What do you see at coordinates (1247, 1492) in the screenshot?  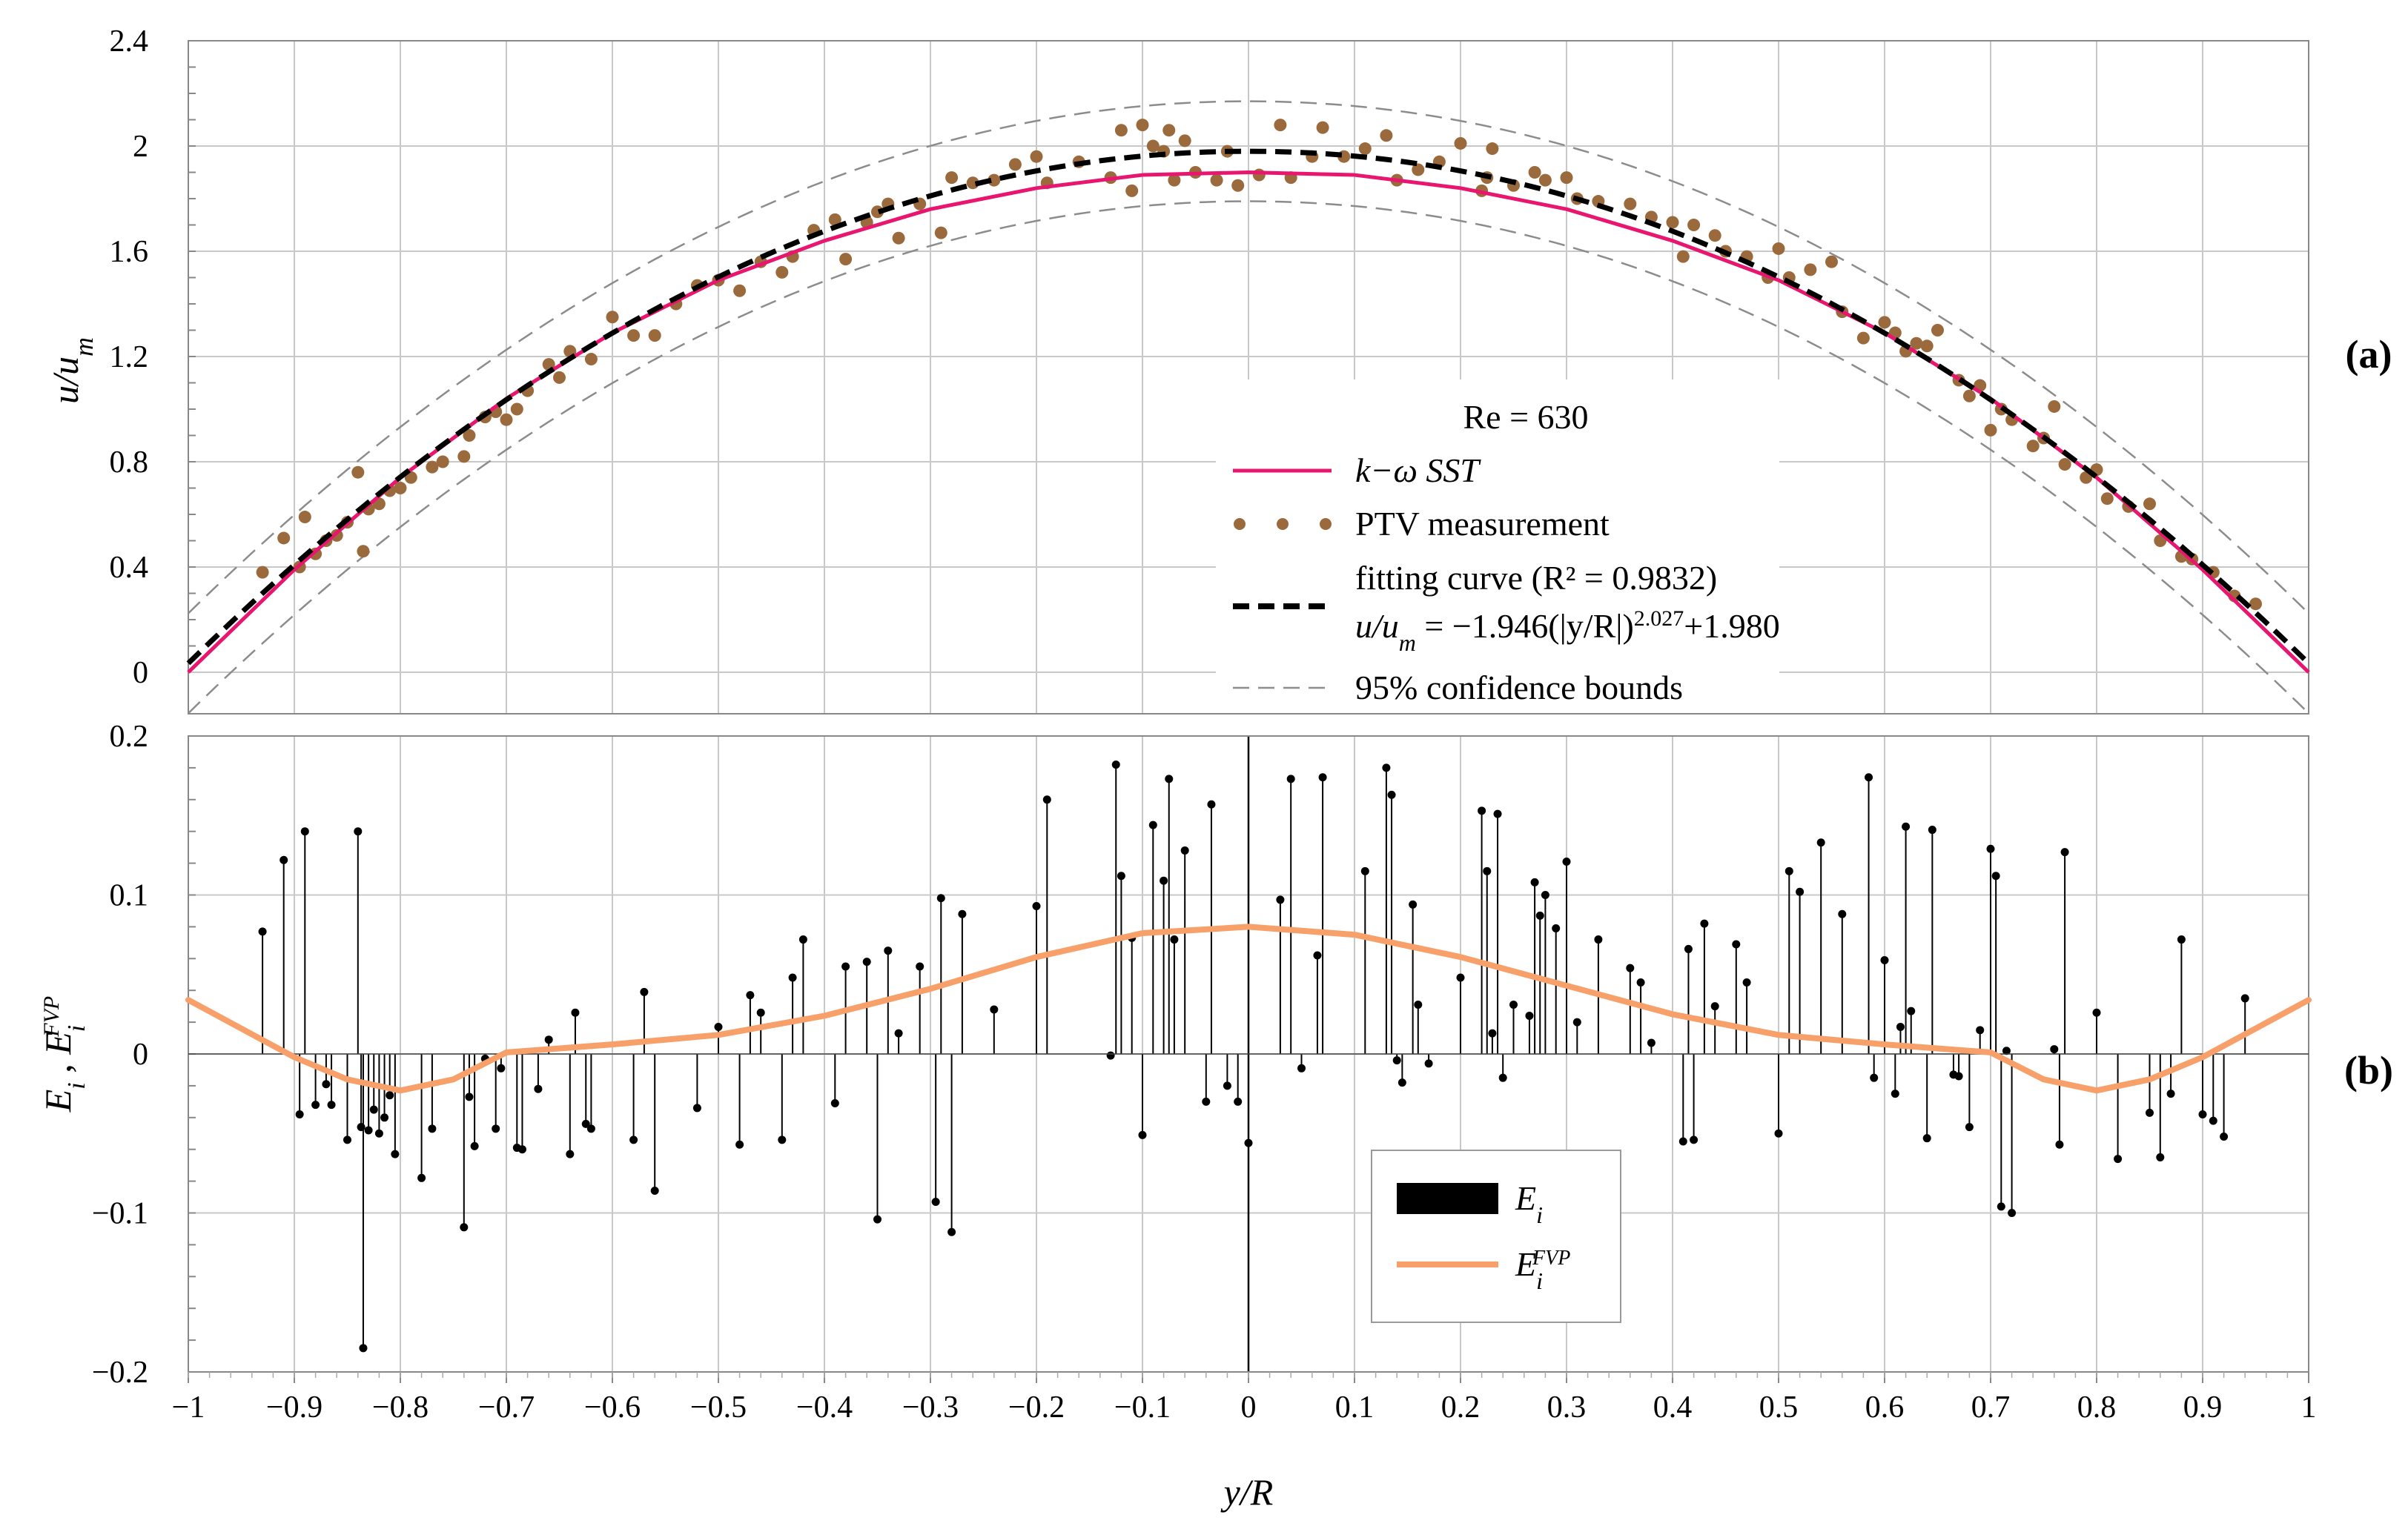 I see `x-axis-label: y/R` at bounding box center [1247, 1492].